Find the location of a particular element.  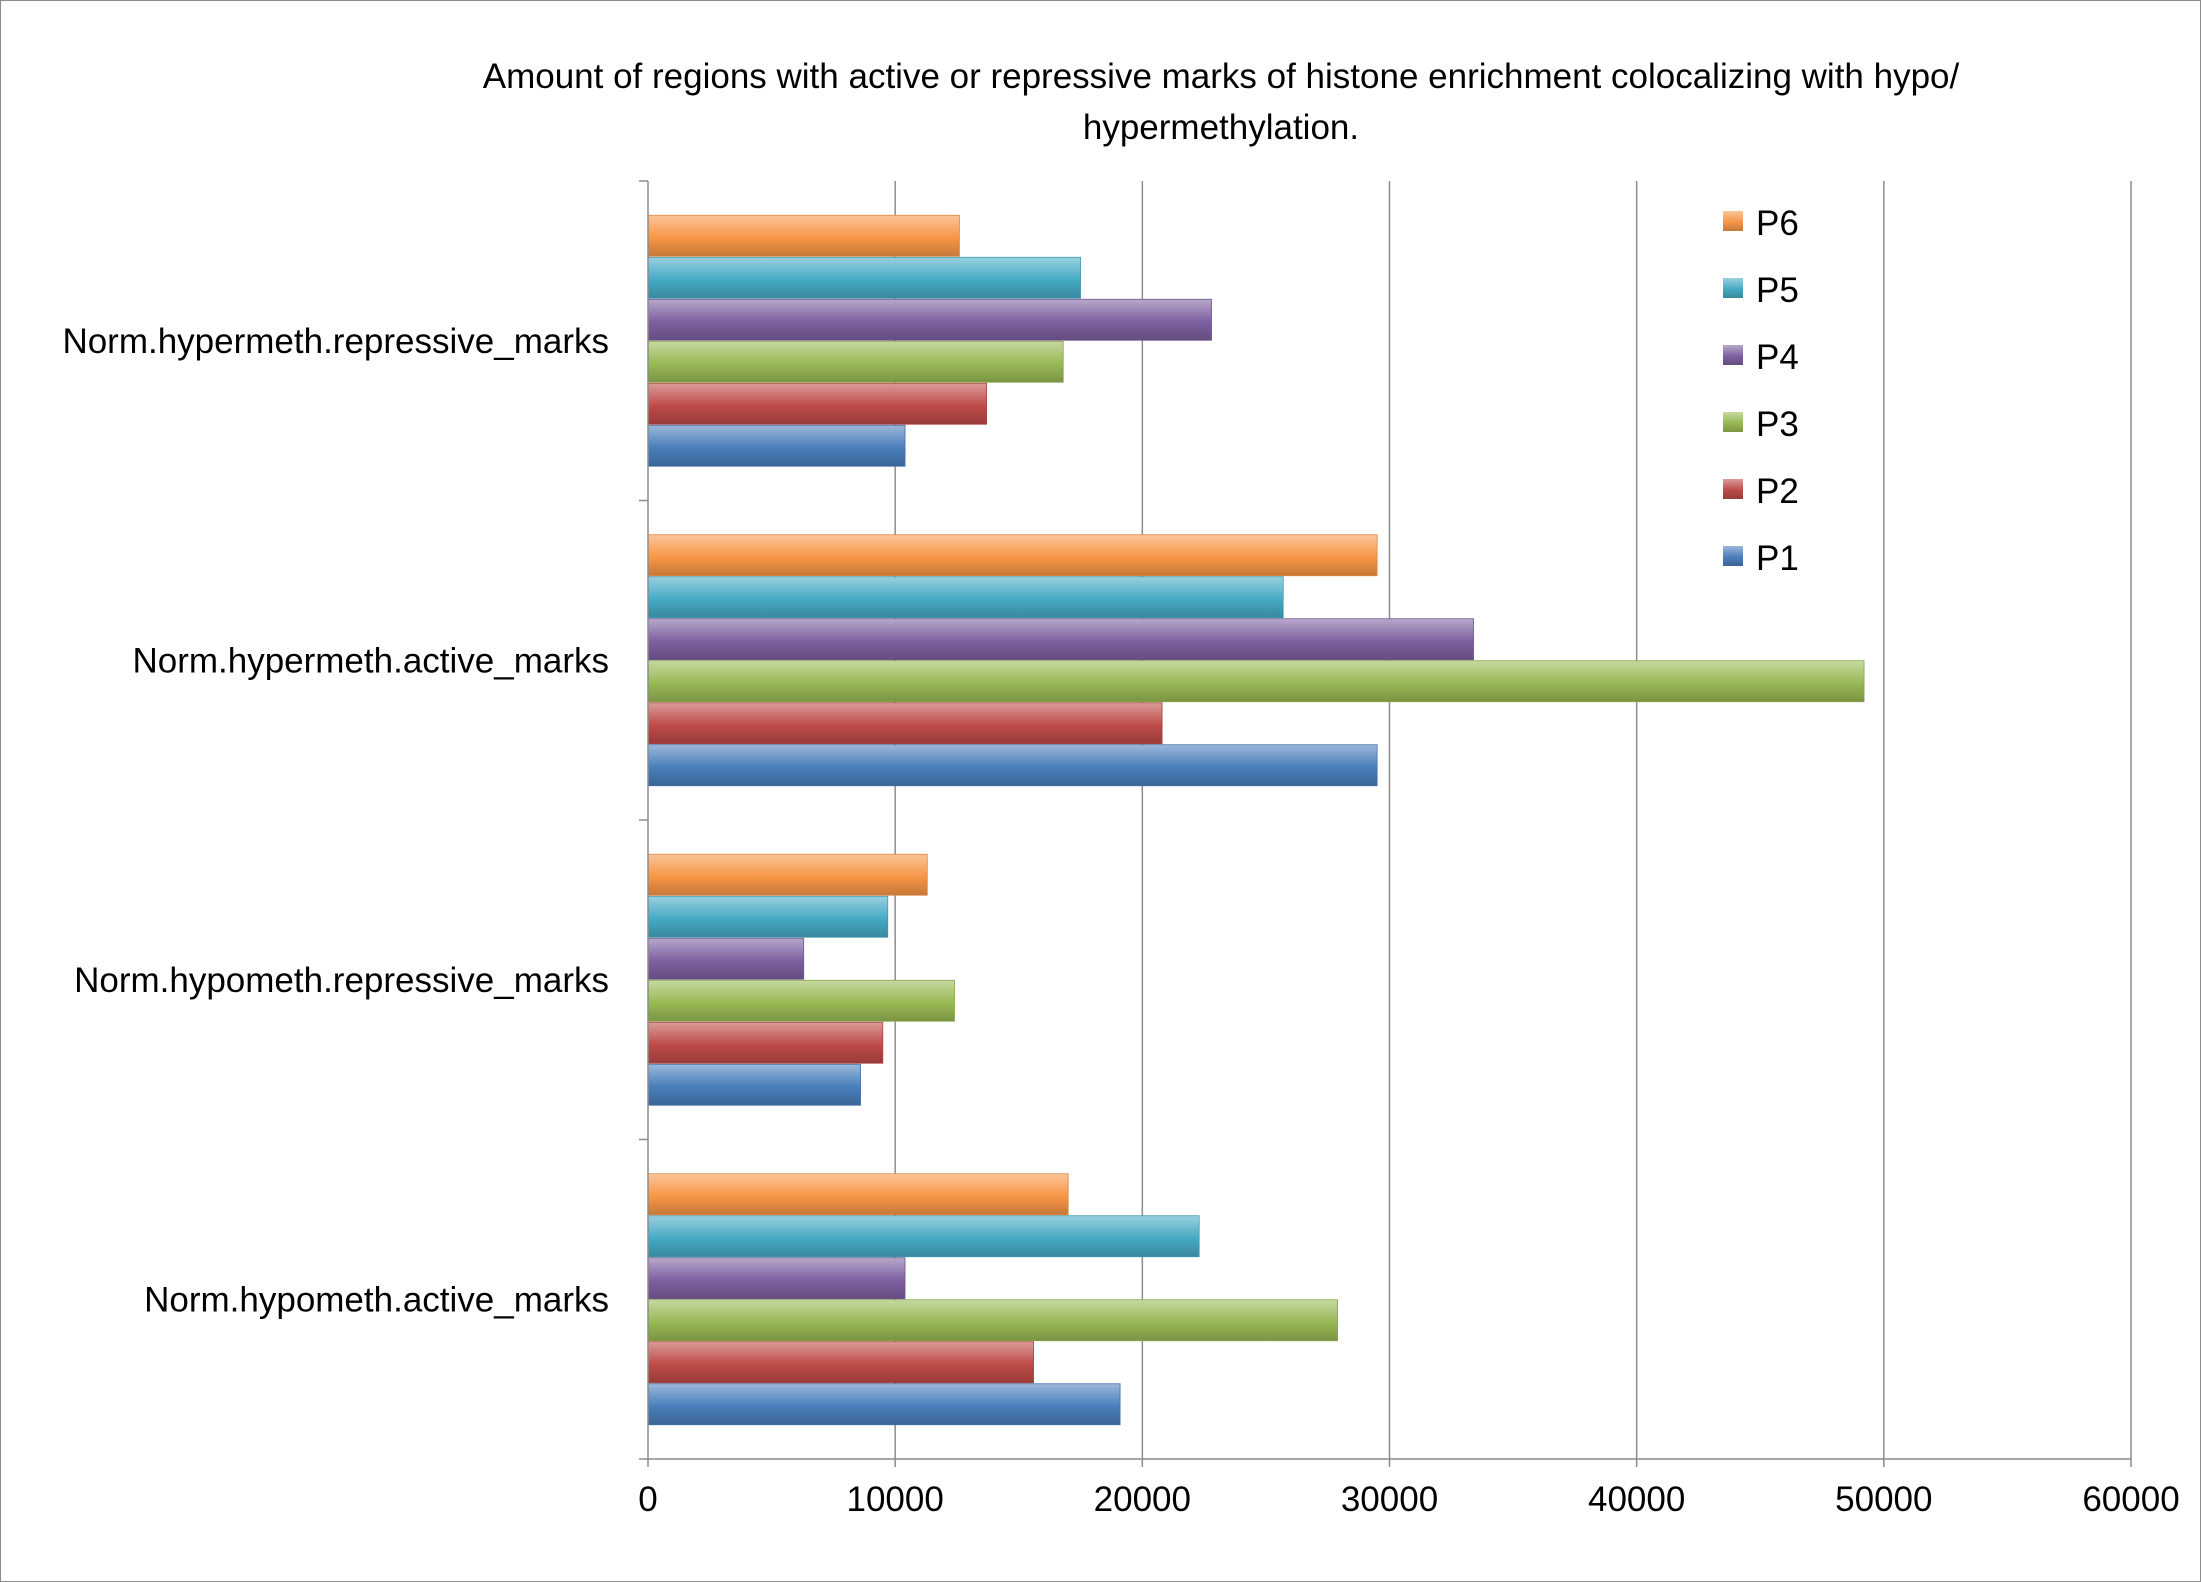

bar-p6-norm-hypermeth-active-marks is located at coordinates (1012, 555).